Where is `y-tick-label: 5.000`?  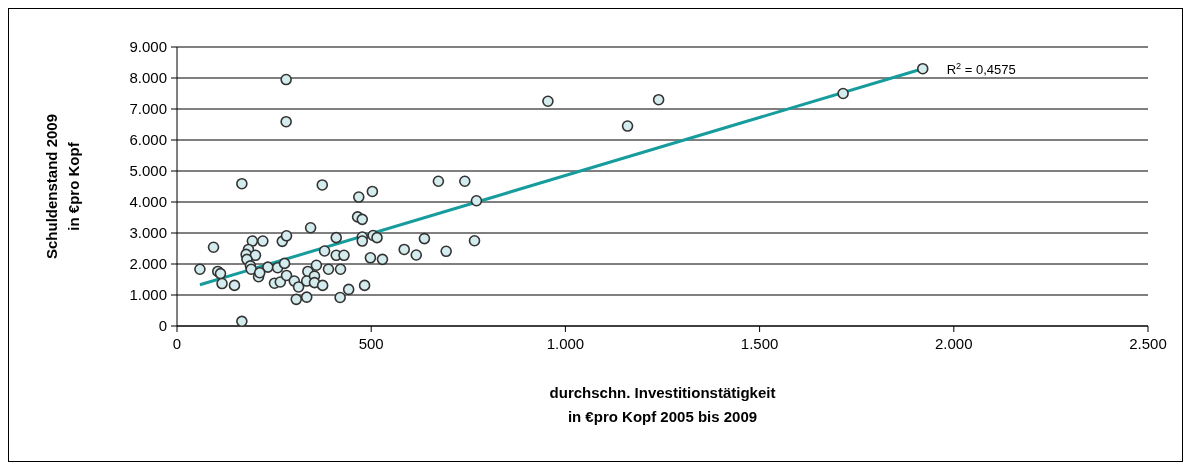 y-tick-label: 5.000 is located at coordinates (148, 171).